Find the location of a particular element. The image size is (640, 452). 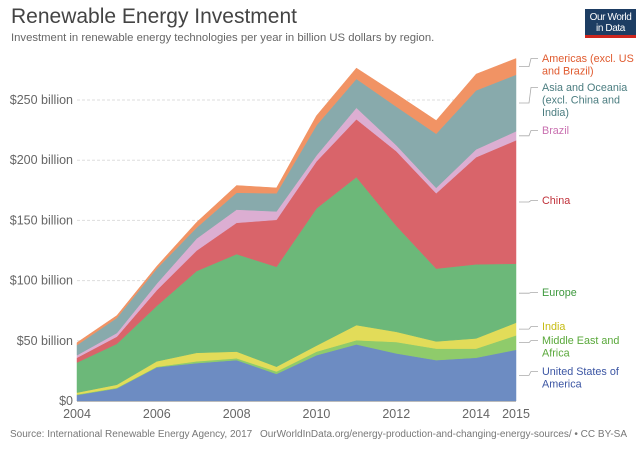

legend-label: China is located at coordinates (556, 201).